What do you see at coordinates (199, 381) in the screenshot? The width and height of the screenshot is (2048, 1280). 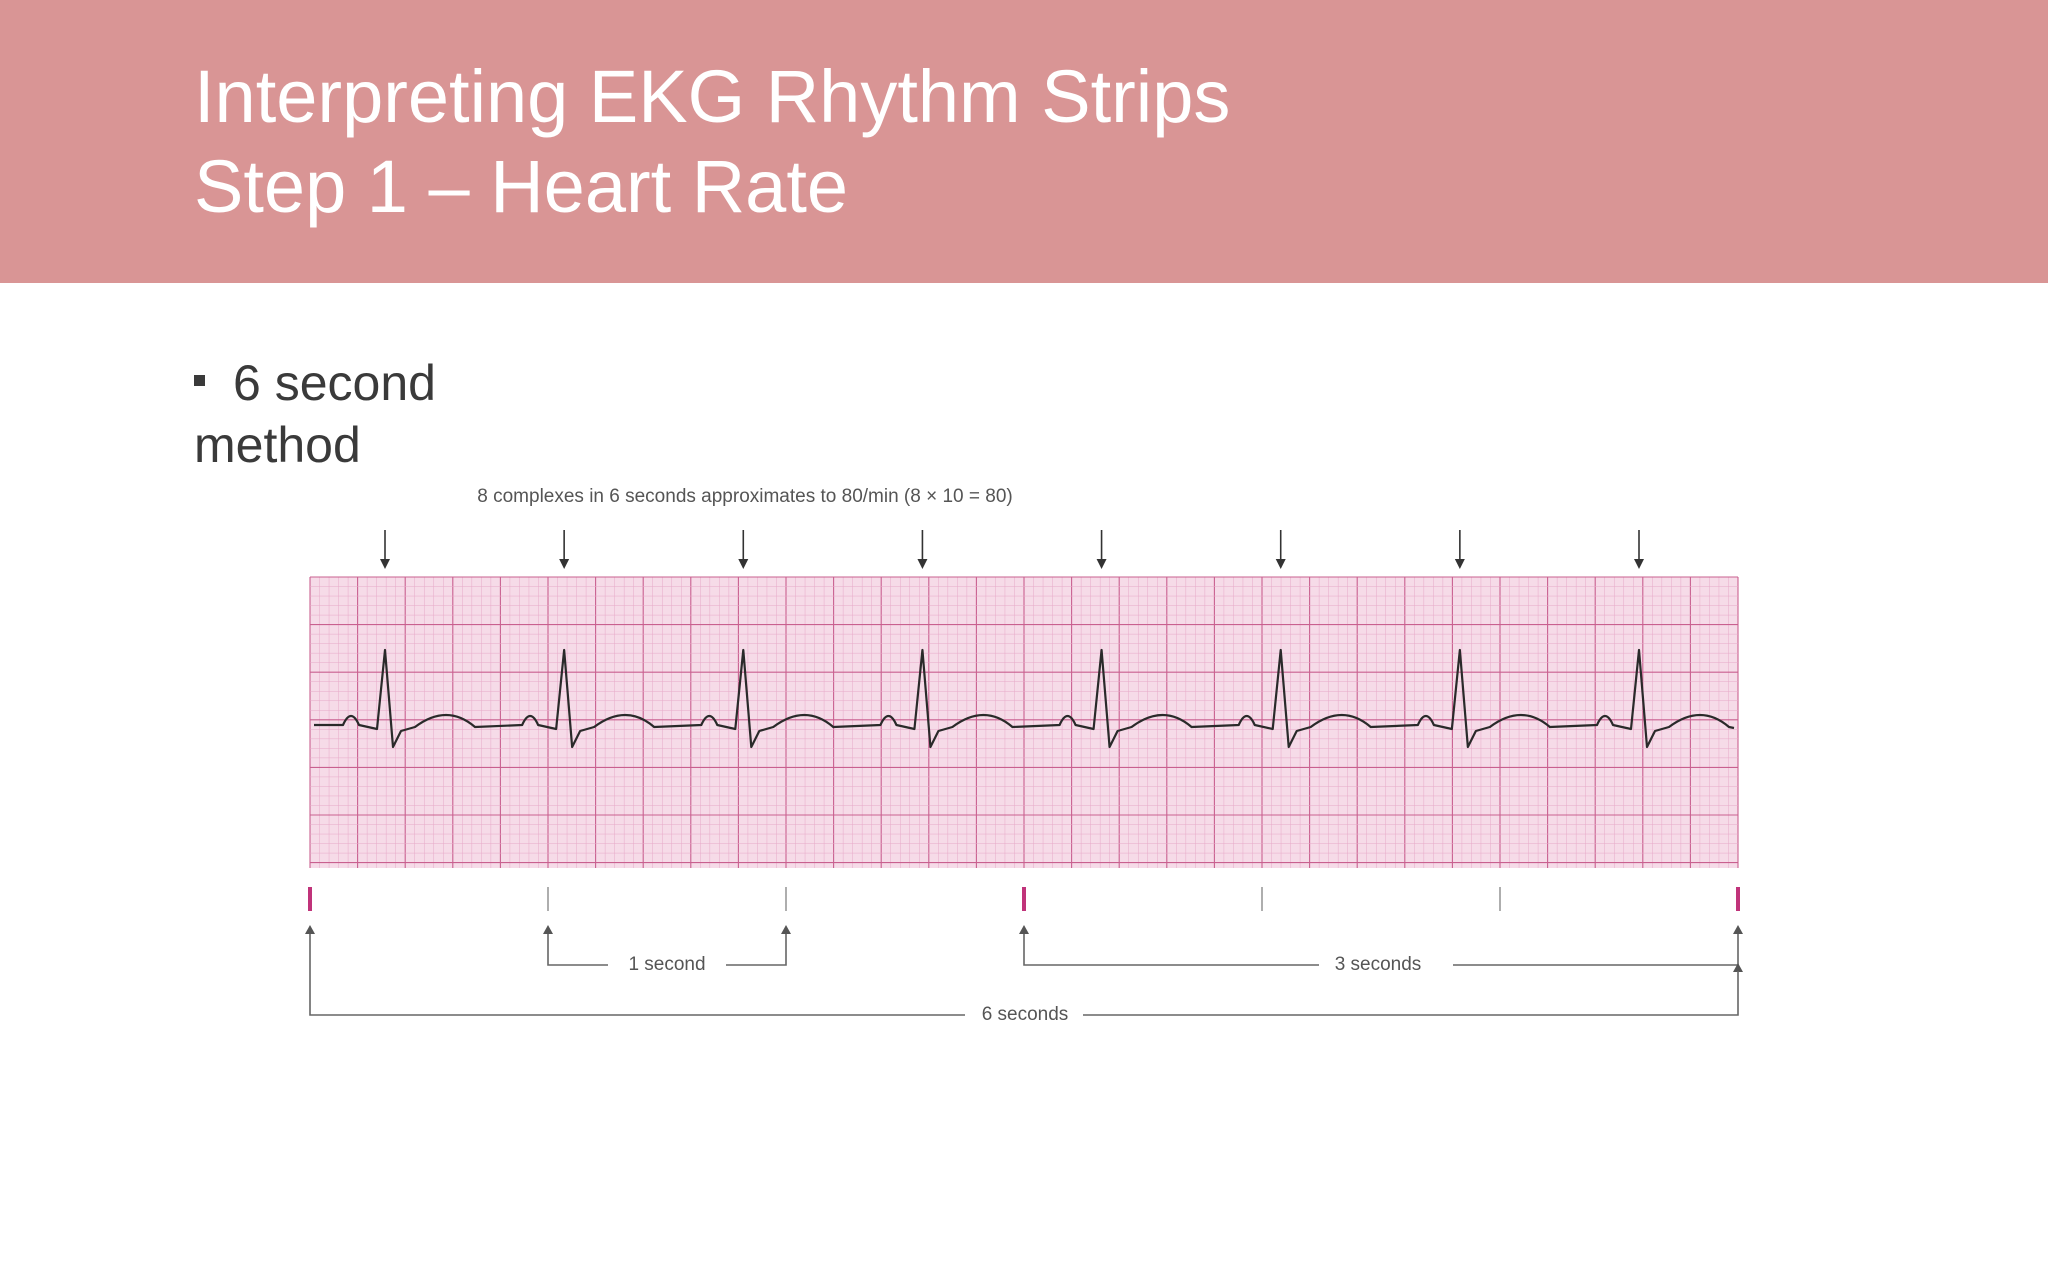 I see `bullet-square-icon` at bounding box center [199, 381].